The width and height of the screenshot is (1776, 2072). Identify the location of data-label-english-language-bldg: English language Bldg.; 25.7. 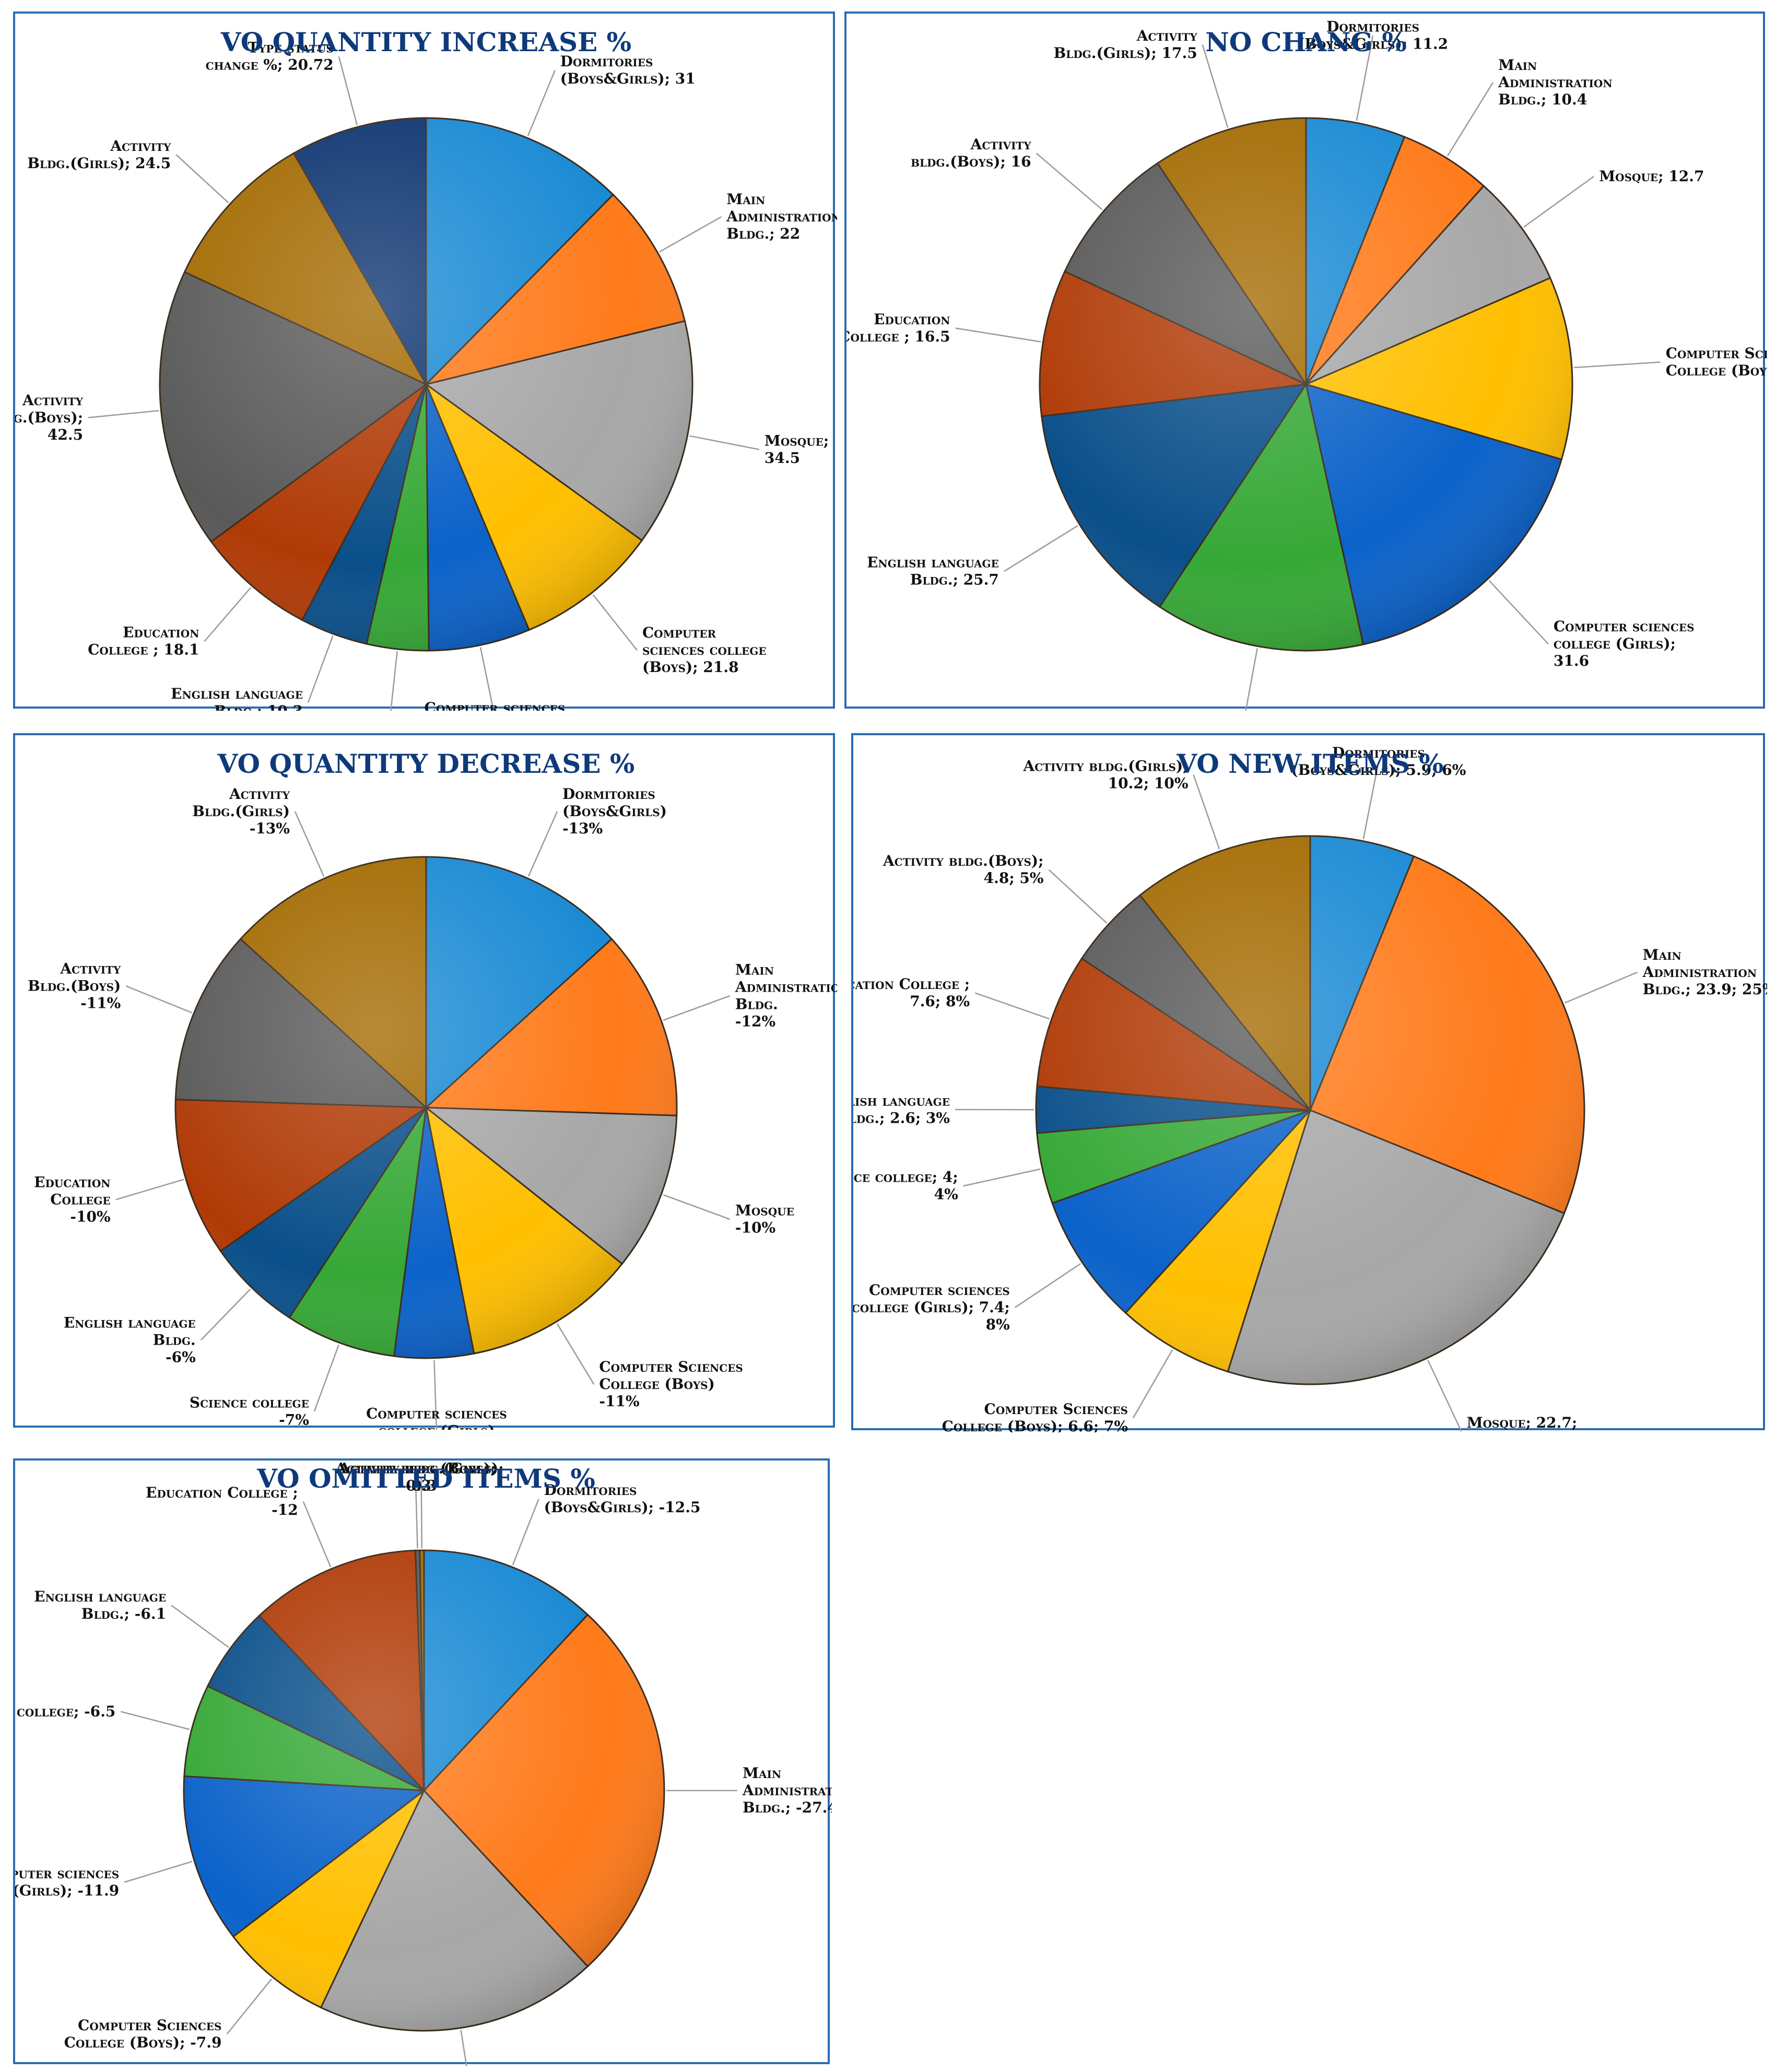
(933, 571).